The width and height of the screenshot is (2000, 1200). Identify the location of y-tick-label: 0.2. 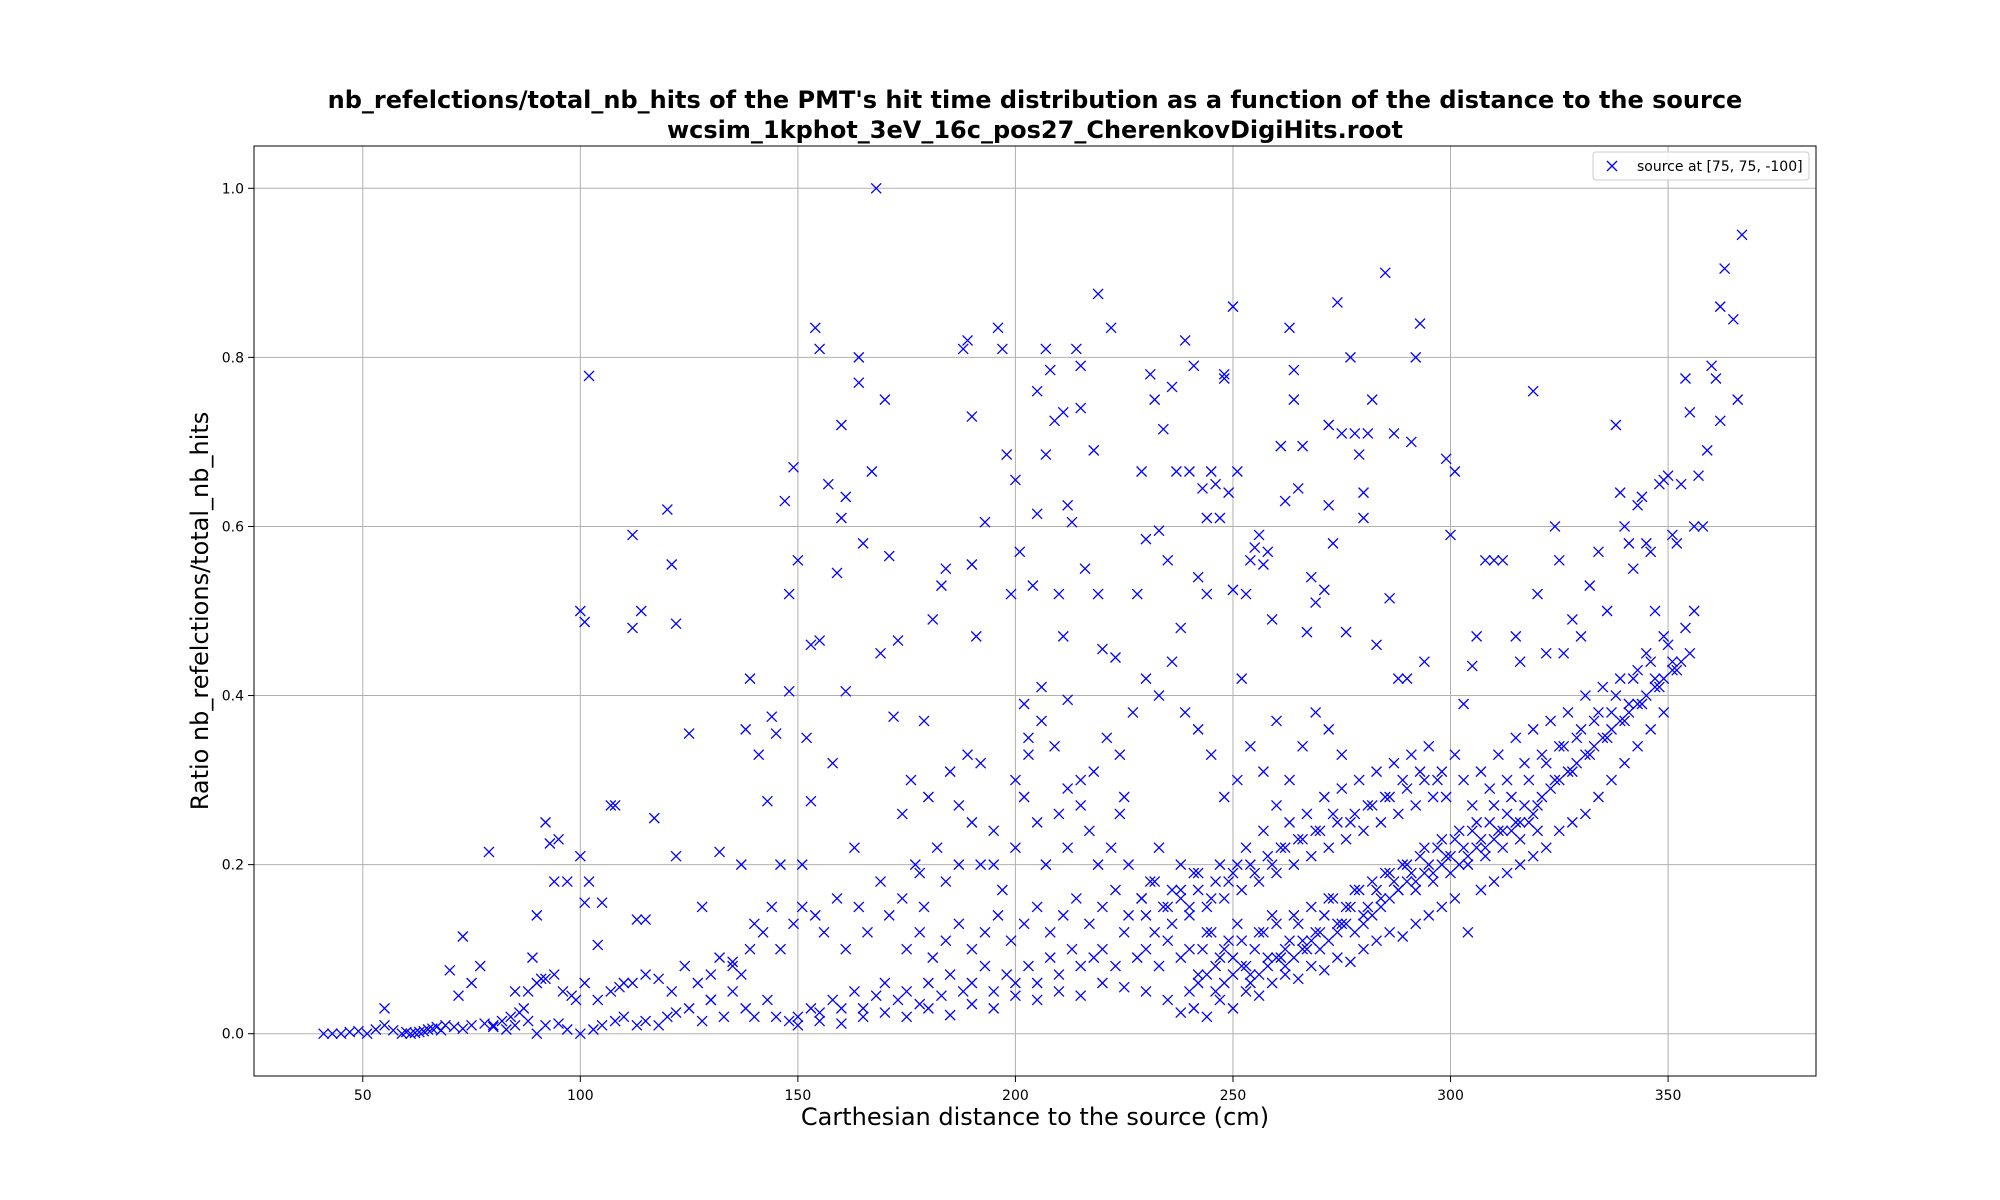
(233, 866).